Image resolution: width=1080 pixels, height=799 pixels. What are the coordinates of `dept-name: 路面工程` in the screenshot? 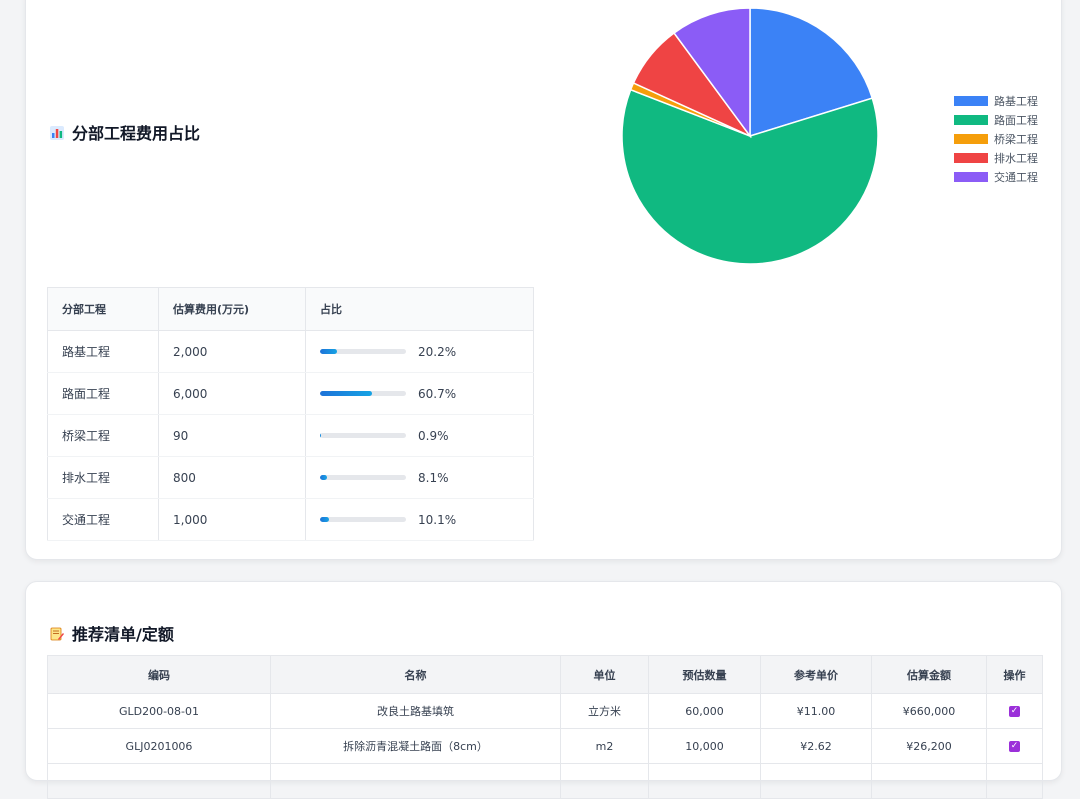 It's located at (103, 393).